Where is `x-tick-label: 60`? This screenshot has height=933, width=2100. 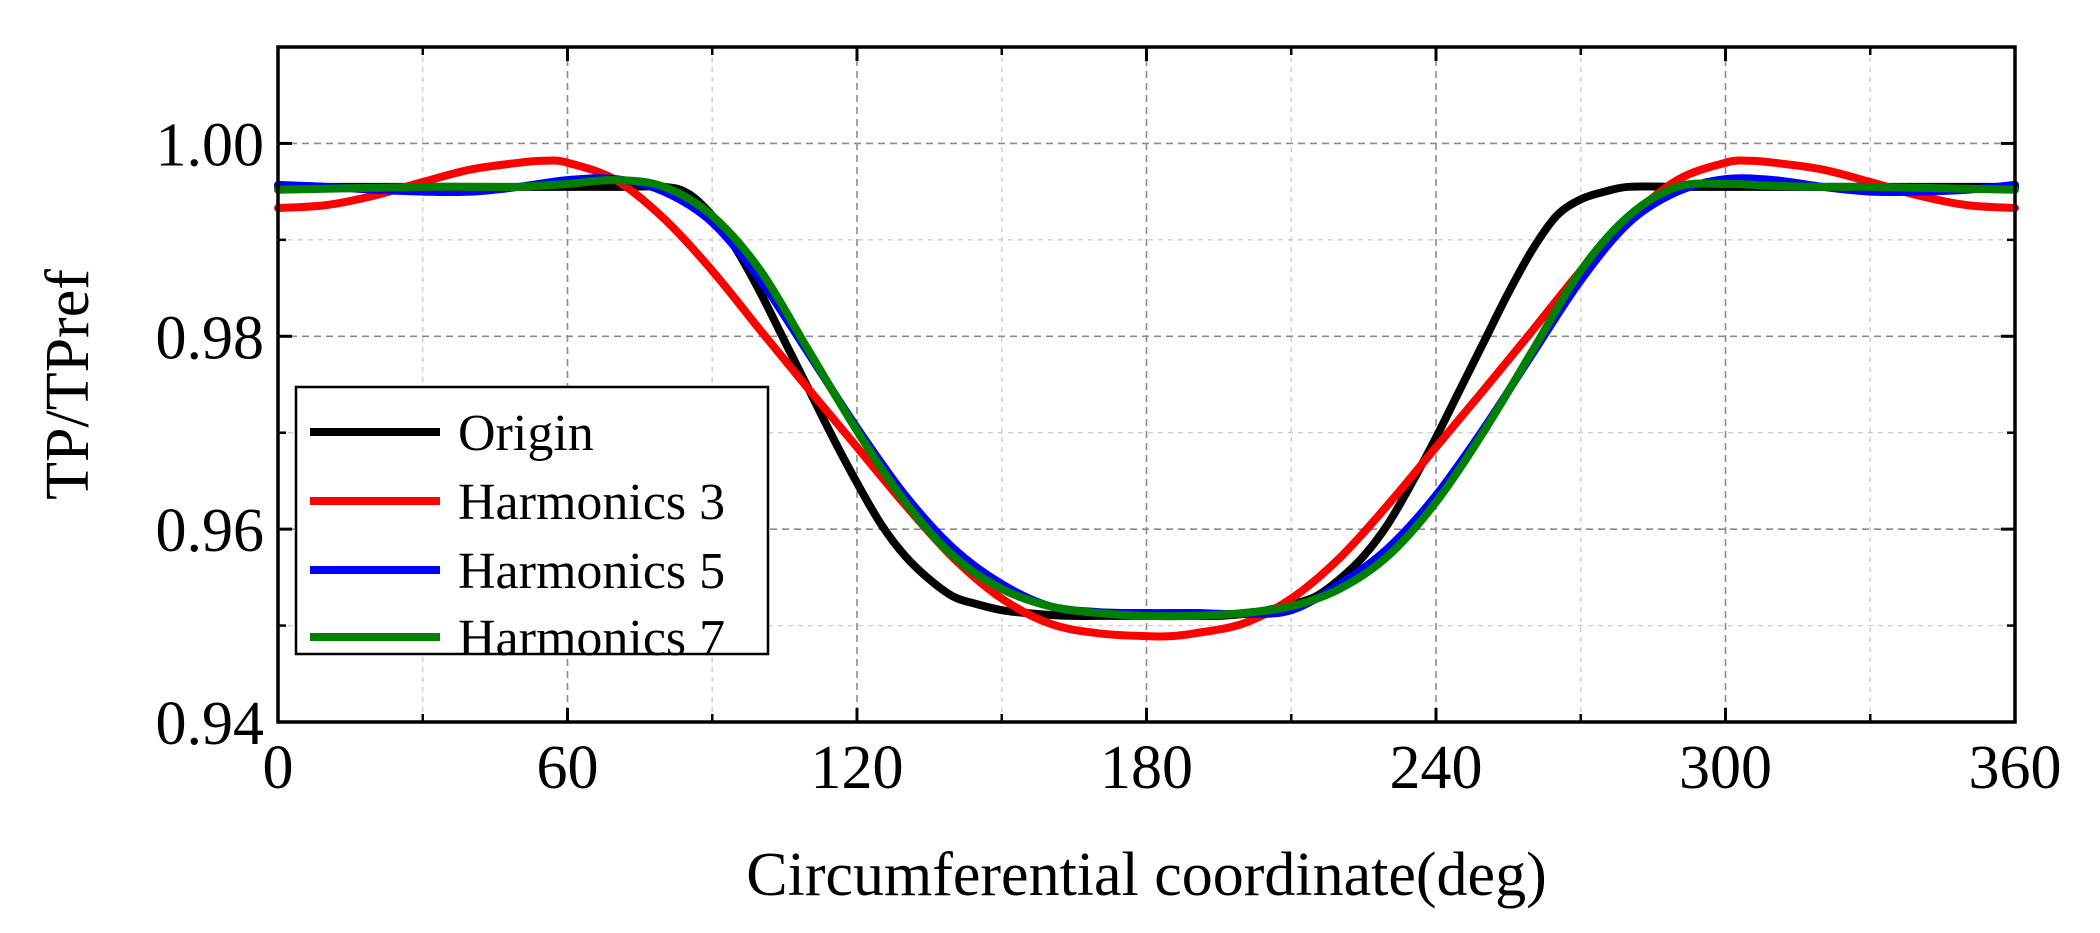
x-tick-label: 60 is located at coordinates (568, 768).